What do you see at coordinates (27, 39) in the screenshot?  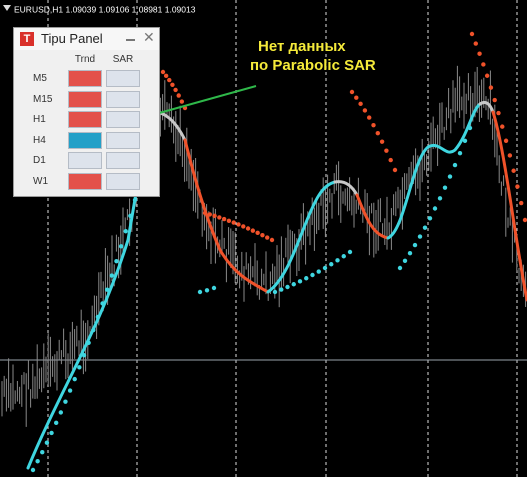 I see `panel-icon: T` at bounding box center [27, 39].